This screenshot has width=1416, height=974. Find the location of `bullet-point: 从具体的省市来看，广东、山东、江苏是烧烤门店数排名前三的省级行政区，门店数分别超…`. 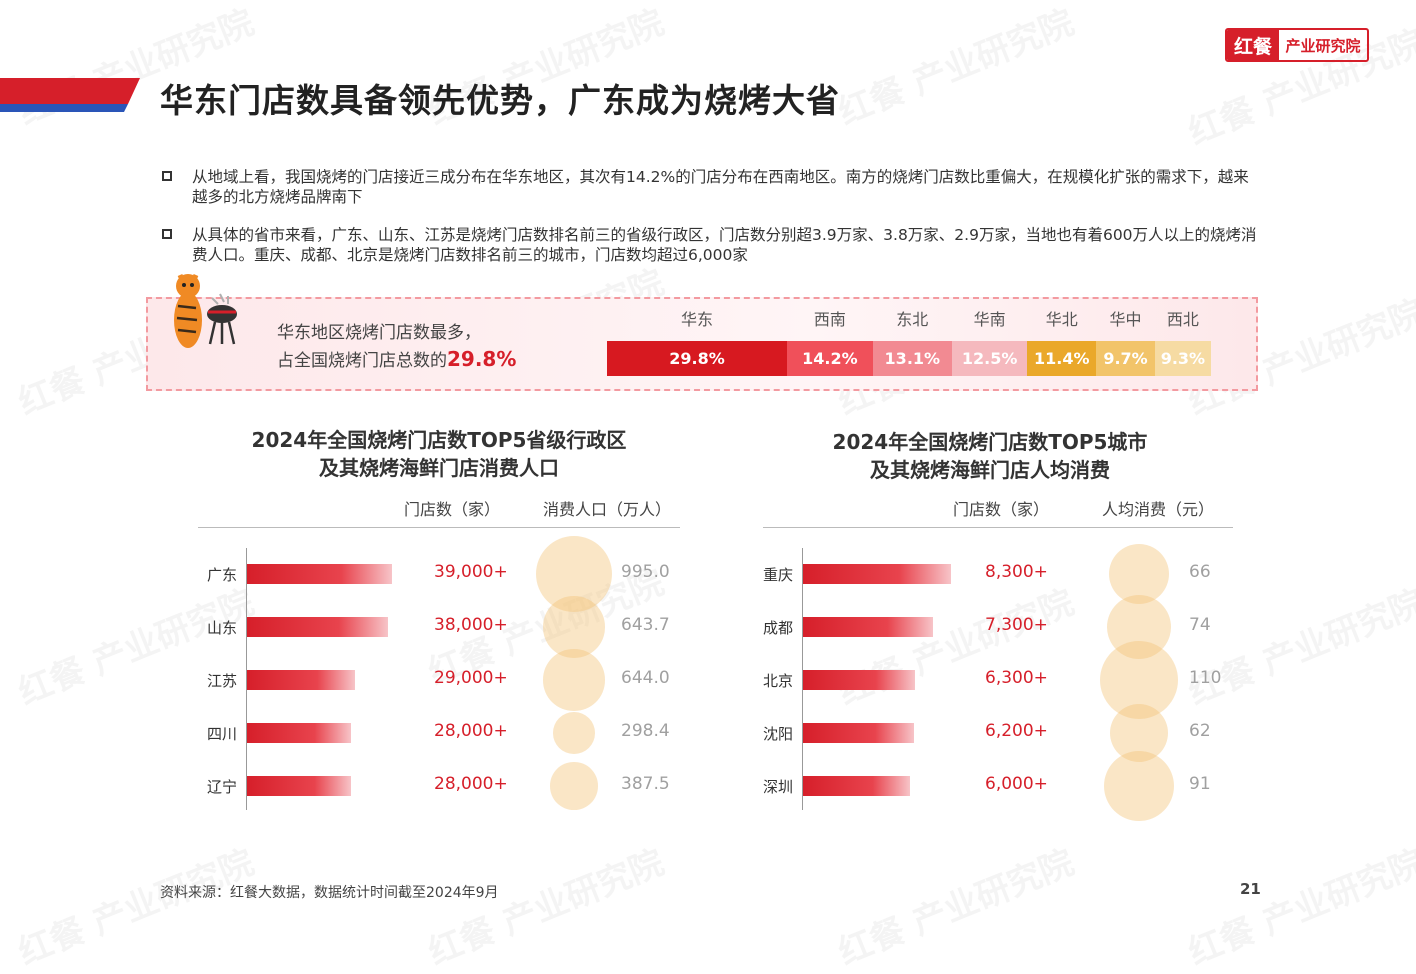

bullet-point: 从具体的省市来看，广东、山东、江苏是烧烤门店数排名前三的省级行政区，门店数分别超… is located at coordinates (712, 245).